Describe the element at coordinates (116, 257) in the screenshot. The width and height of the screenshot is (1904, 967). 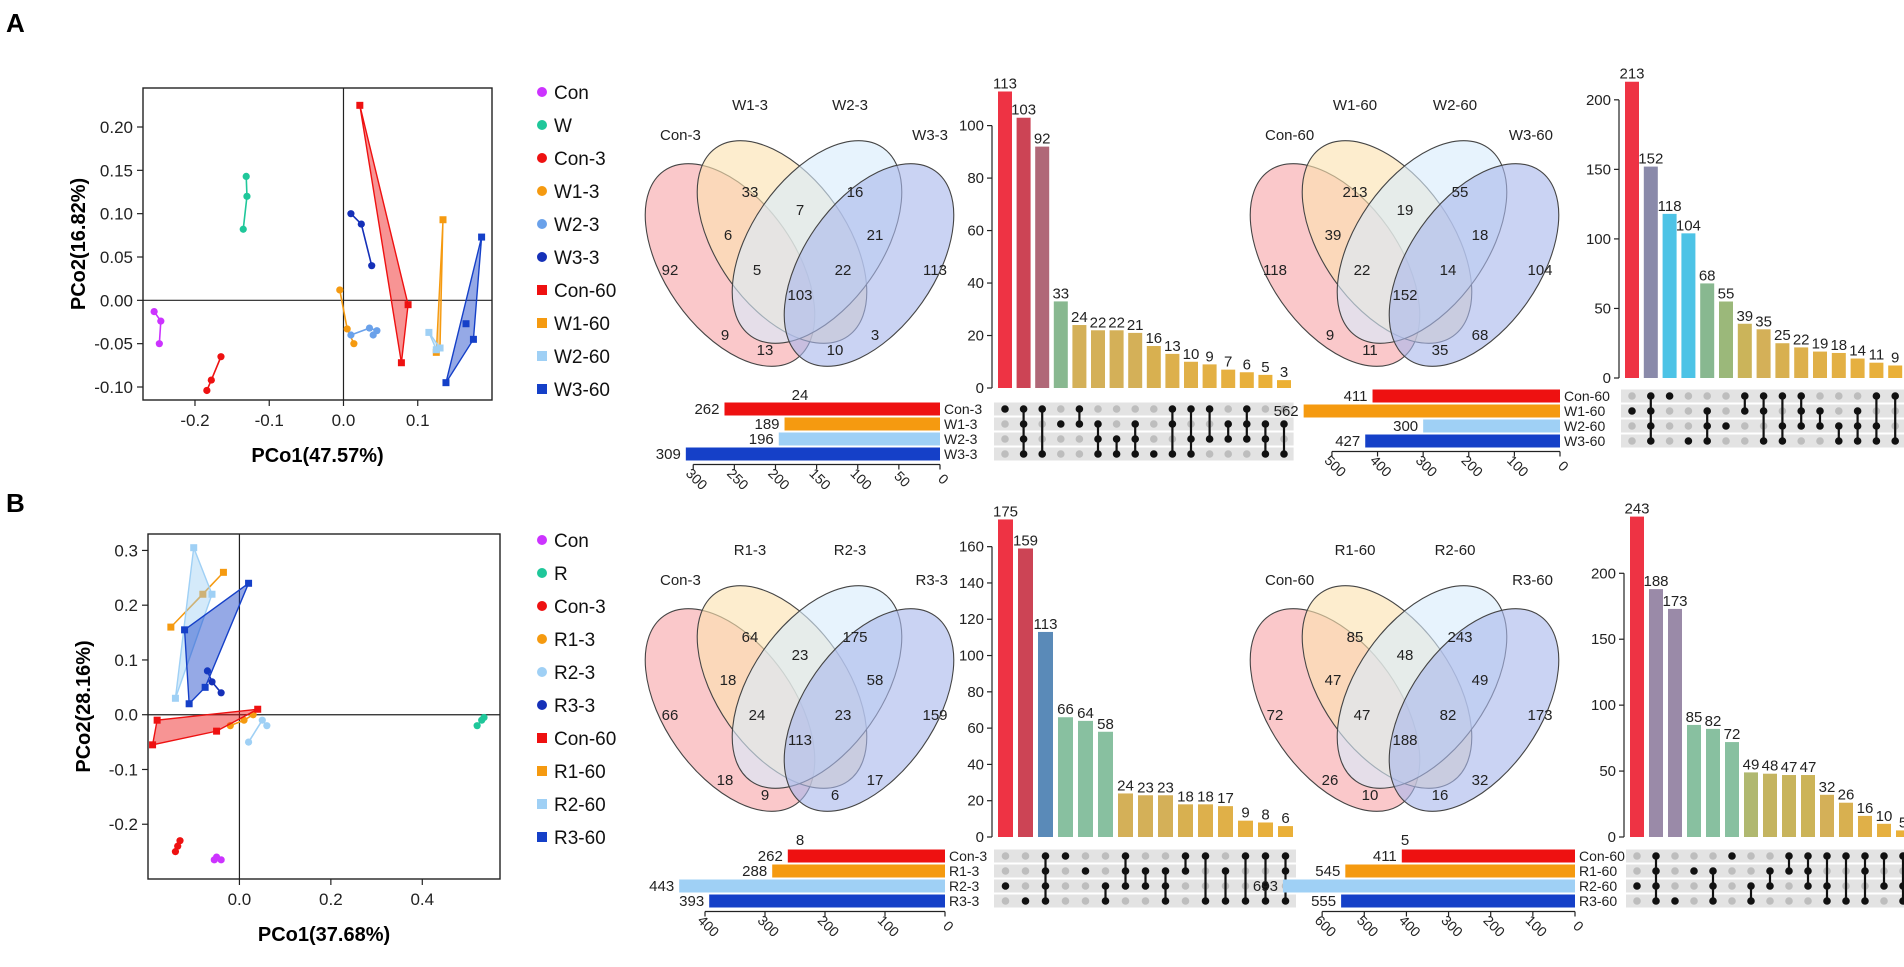
I see `y-tick-label: 0.05` at that location.